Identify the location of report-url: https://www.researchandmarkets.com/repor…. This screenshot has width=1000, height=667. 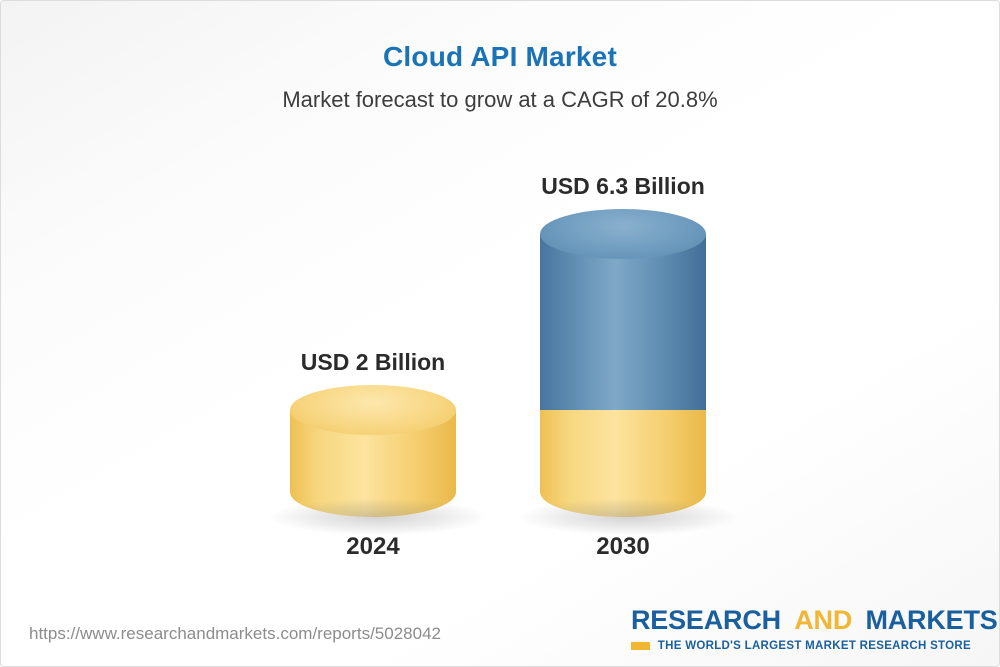
(235, 633).